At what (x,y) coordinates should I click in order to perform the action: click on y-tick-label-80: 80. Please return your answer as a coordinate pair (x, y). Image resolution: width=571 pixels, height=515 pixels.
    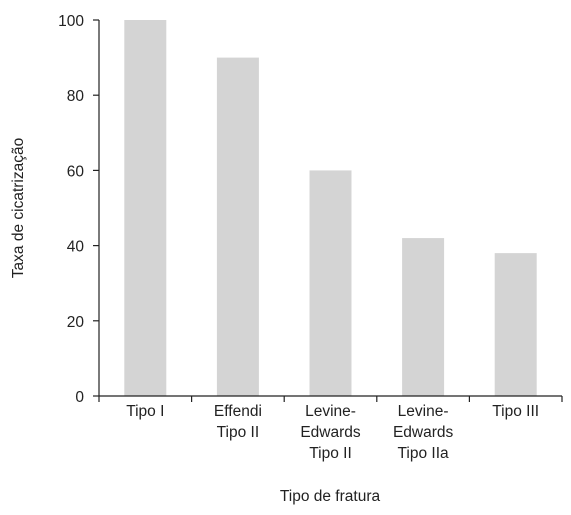
    Looking at the image, I should click on (76, 96).